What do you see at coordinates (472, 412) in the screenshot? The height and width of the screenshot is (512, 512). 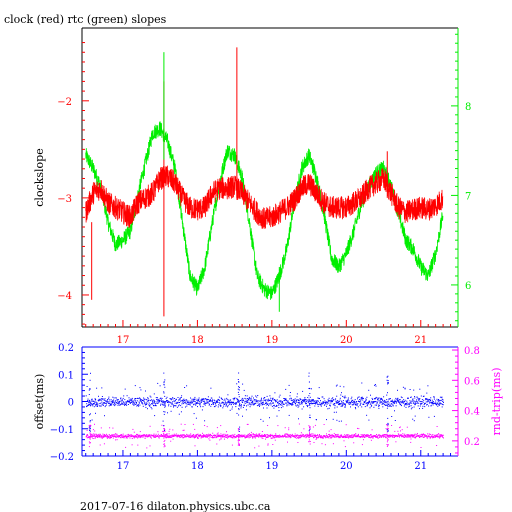 I see `bottom-y2-tick-label: 0.4` at bounding box center [472, 412].